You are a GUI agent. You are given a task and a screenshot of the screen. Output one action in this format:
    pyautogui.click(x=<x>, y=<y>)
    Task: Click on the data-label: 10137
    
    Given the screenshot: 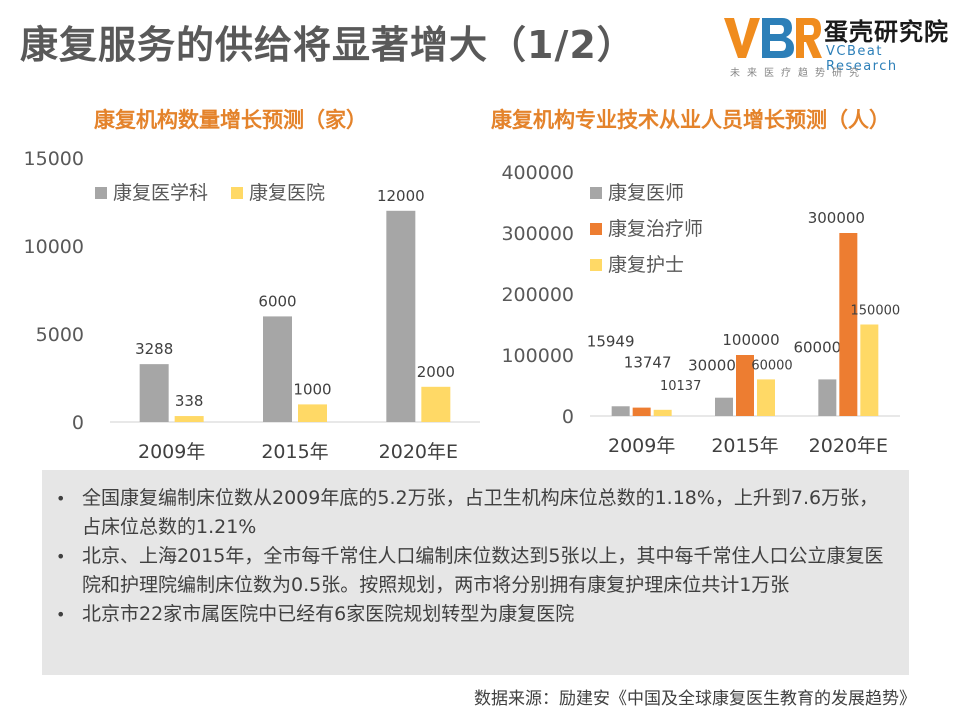 What is the action you would take?
    pyautogui.click(x=680, y=386)
    